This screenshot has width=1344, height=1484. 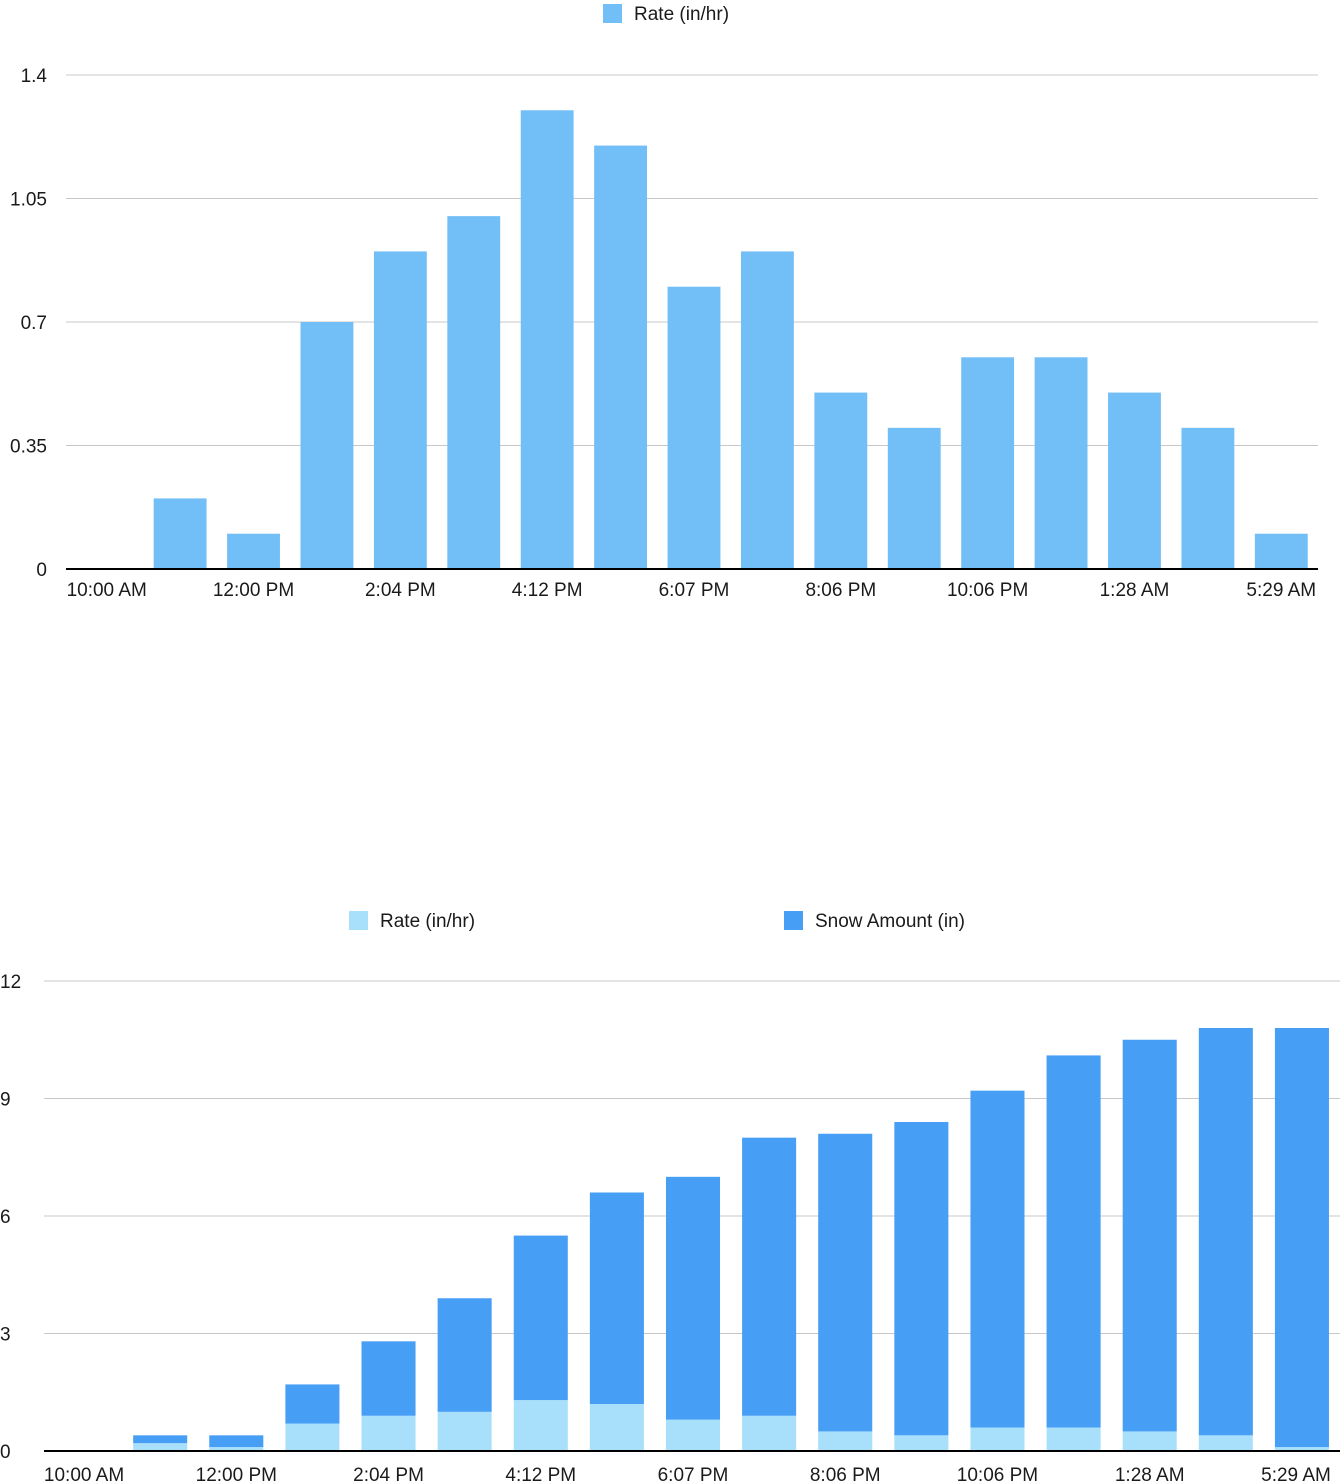 I want to click on y-tick-label: 0.7, so click(x=34, y=323).